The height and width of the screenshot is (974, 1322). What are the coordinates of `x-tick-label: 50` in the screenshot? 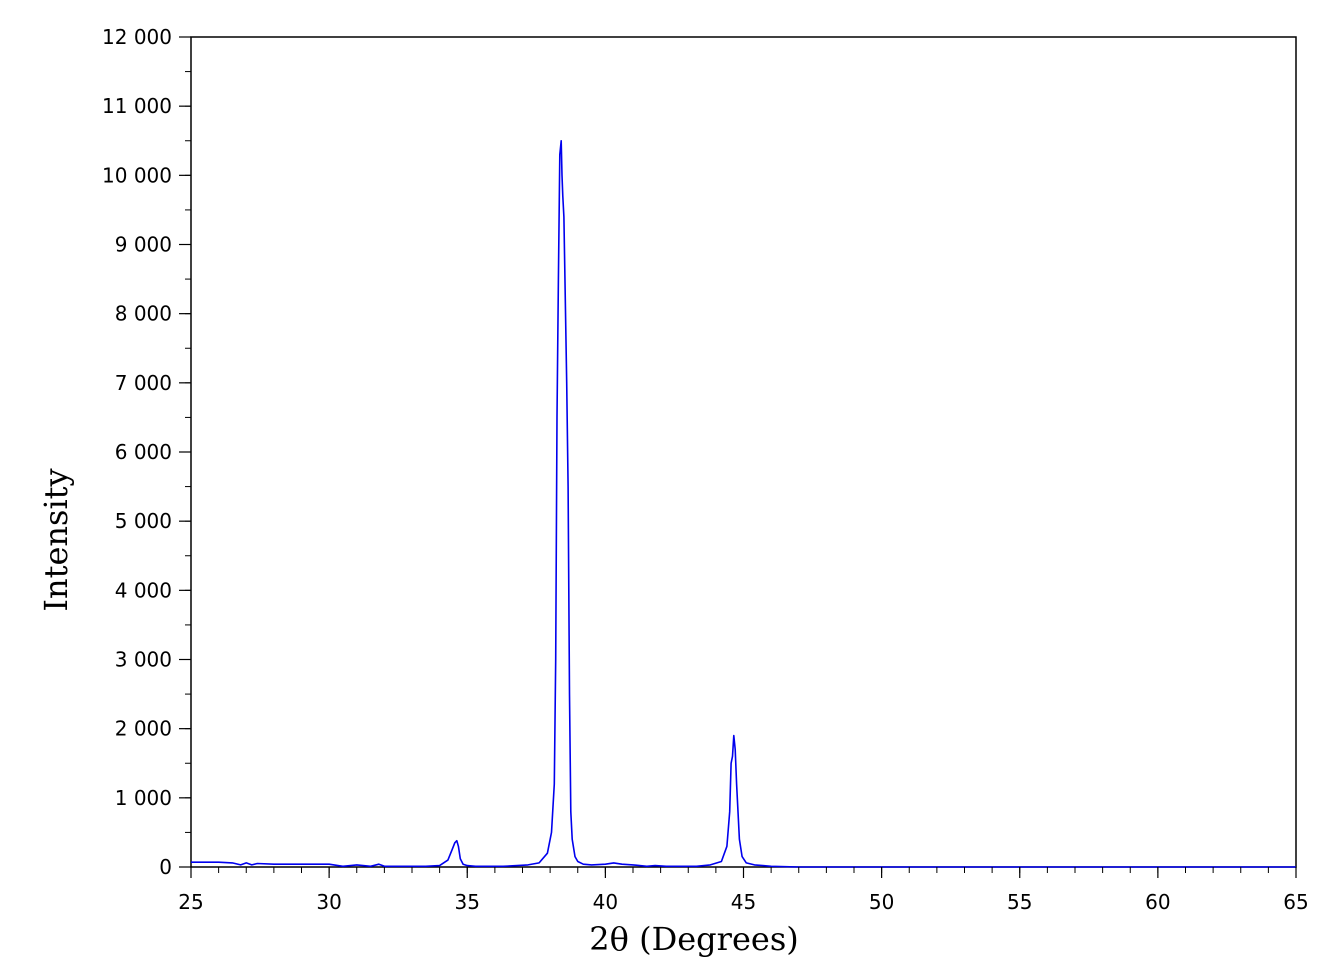 It's located at (881, 902).